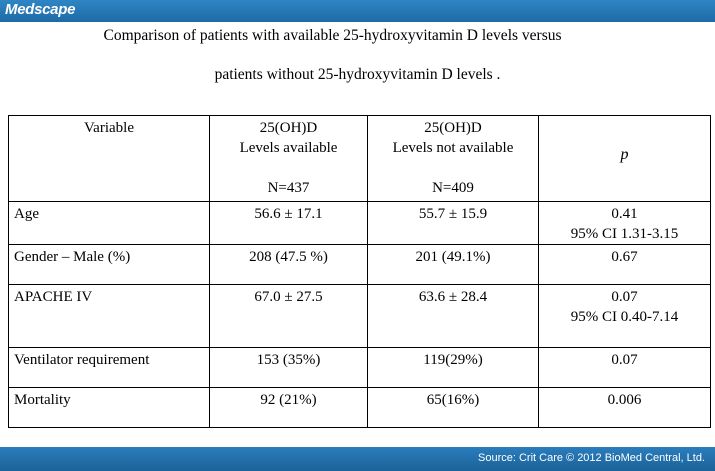 The image size is (715, 471). Describe the element at coordinates (109, 128) in the screenshot. I see `header-variable-label: Variable` at that location.